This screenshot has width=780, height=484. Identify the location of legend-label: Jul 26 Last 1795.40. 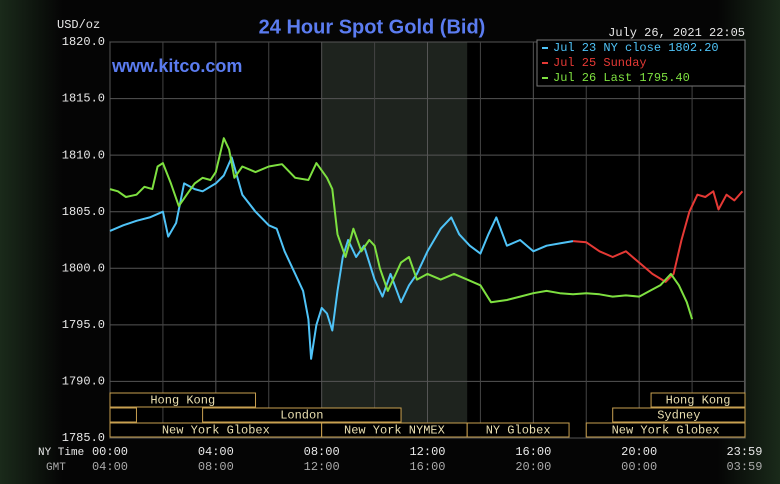
(621, 78).